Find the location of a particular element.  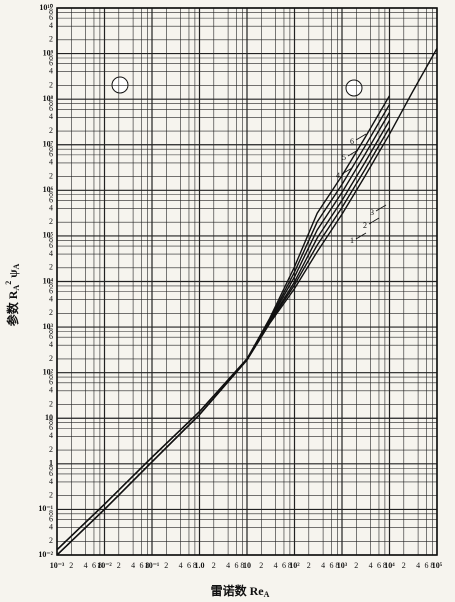

y-label-sup: 2 is located at coordinates (8, 283).